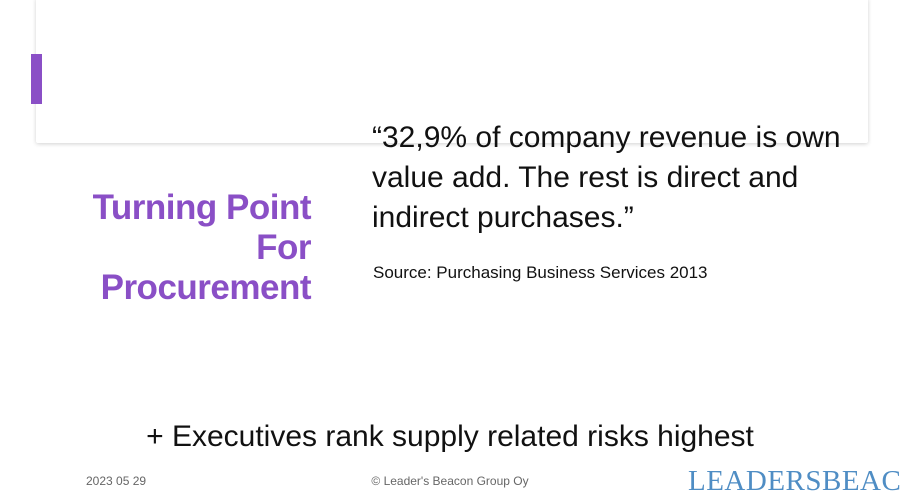 The height and width of the screenshot is (501, 900). I want to click on slide-title: Turning Point For Procurement, so click(176, 248).